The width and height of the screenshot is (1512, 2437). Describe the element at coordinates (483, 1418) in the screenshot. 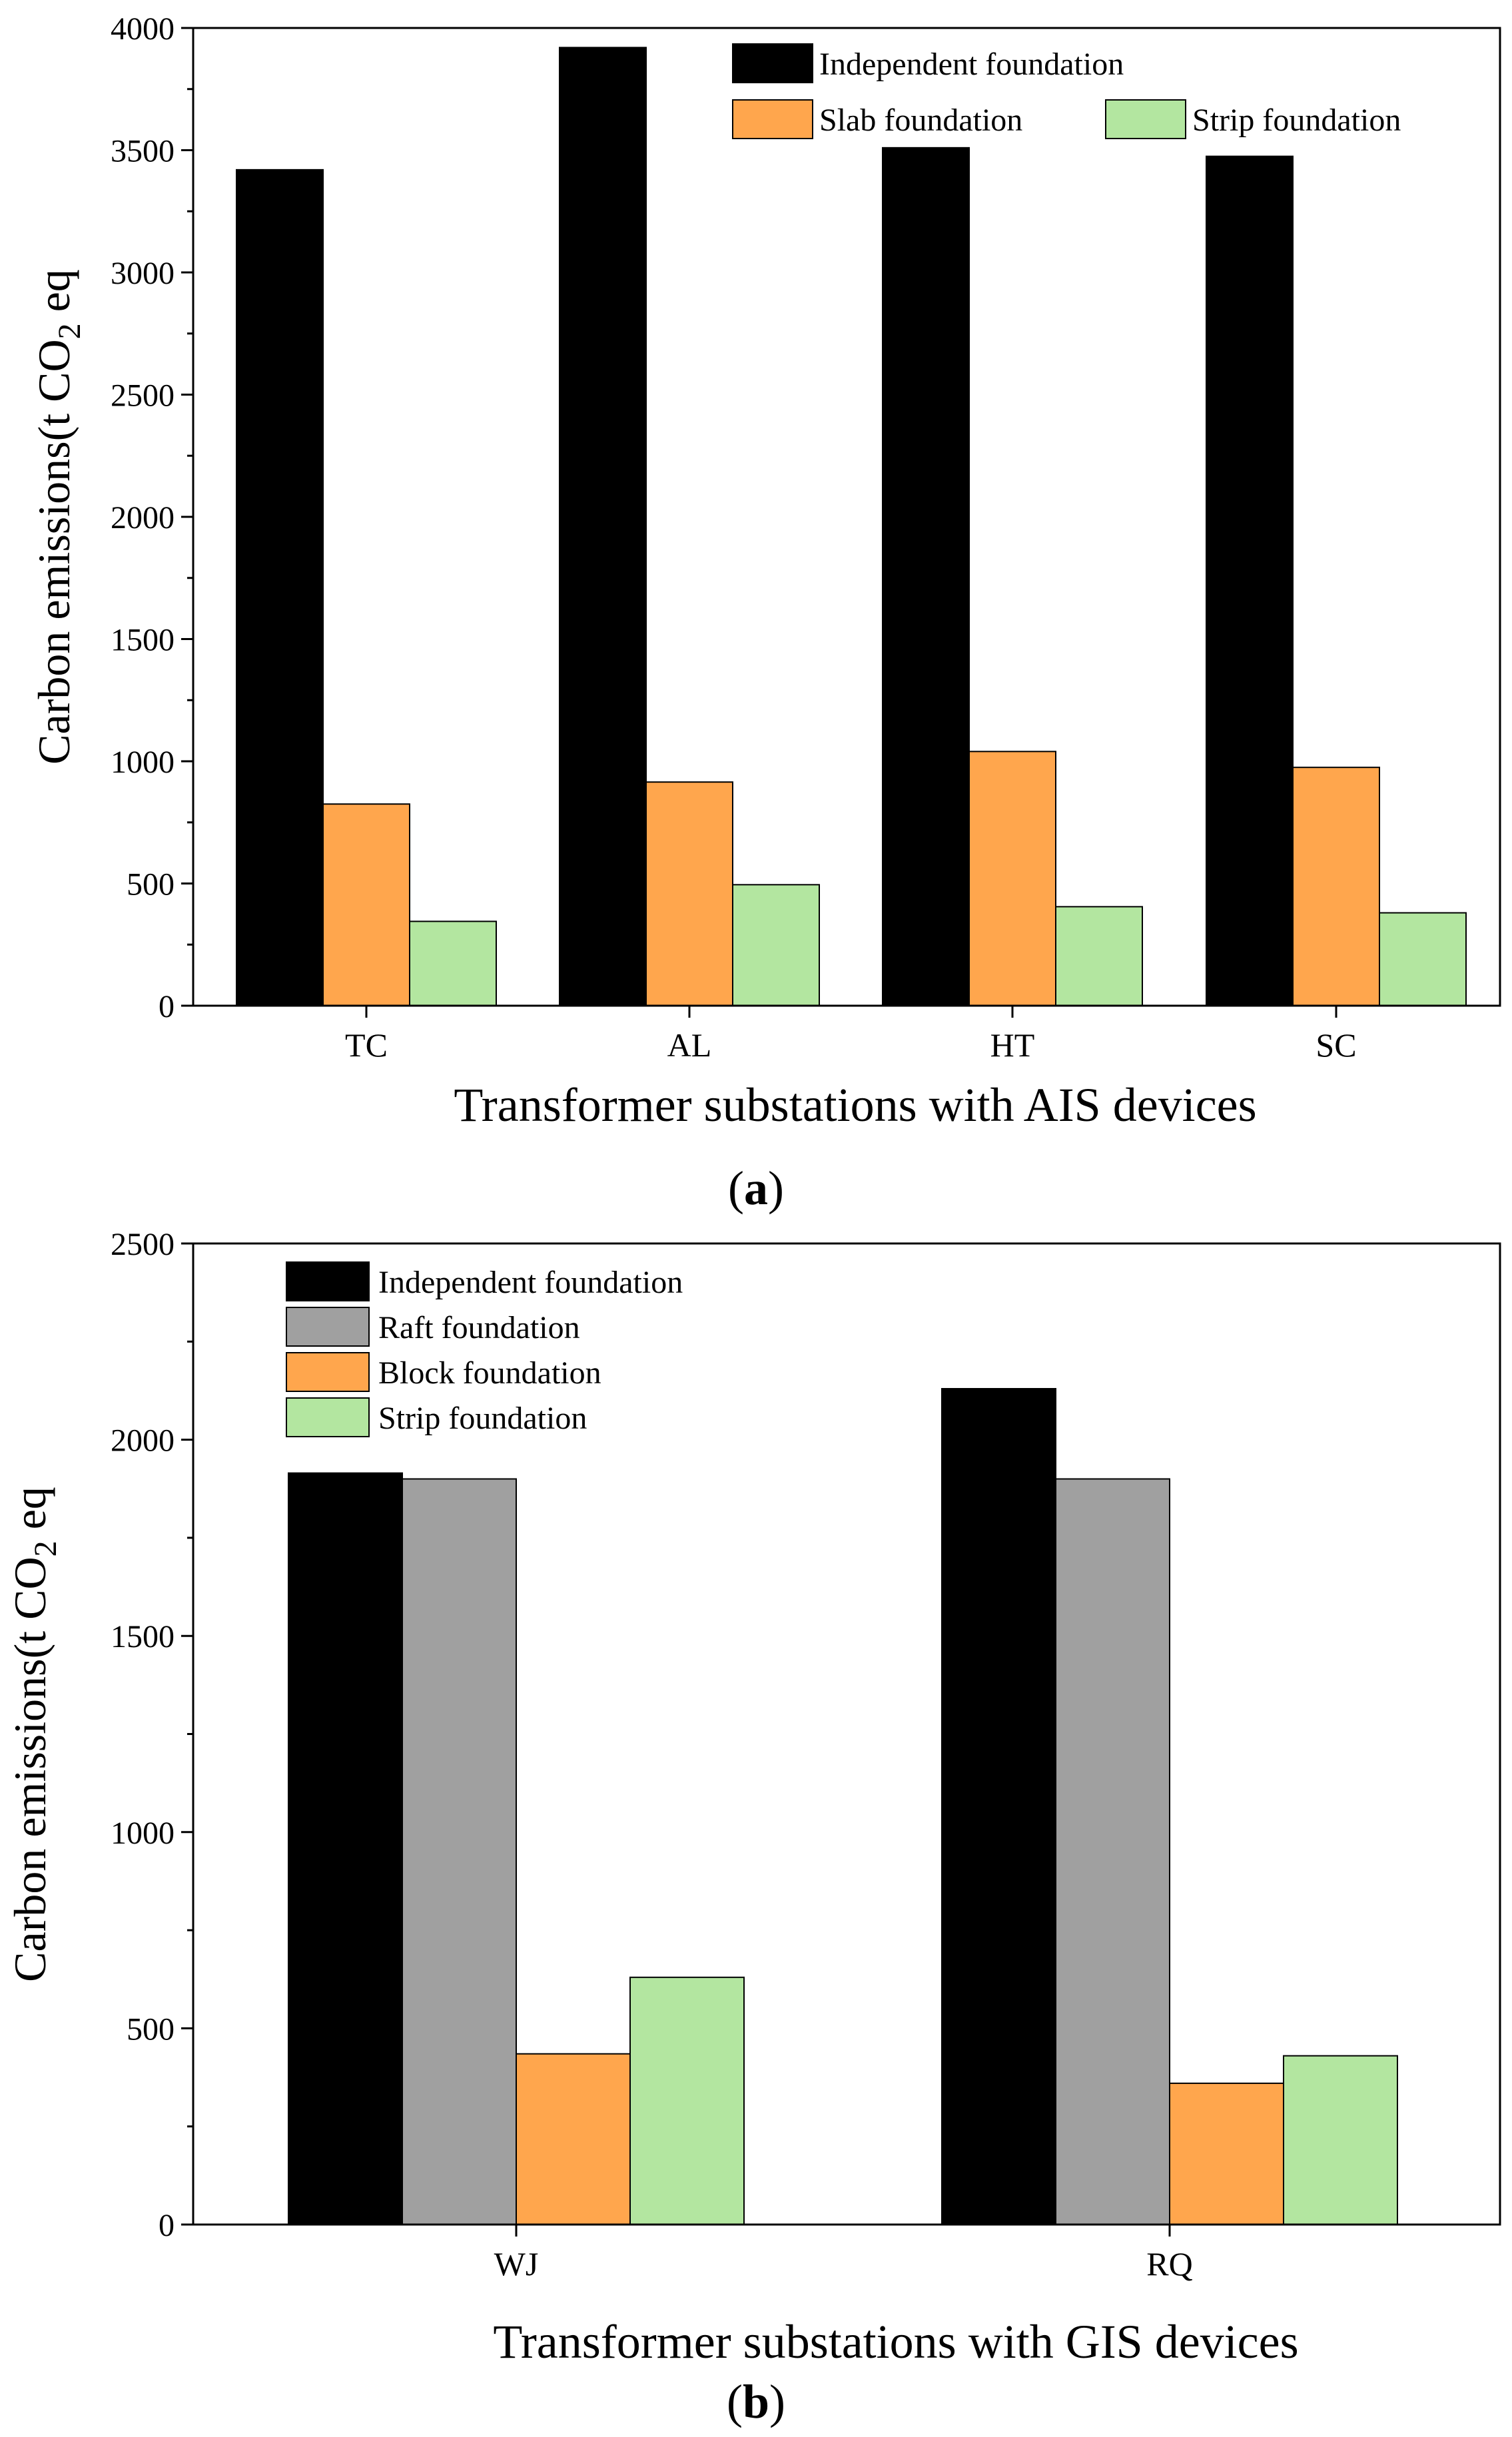

I see `legend-label-strip-b: Strip foundation` at that location.